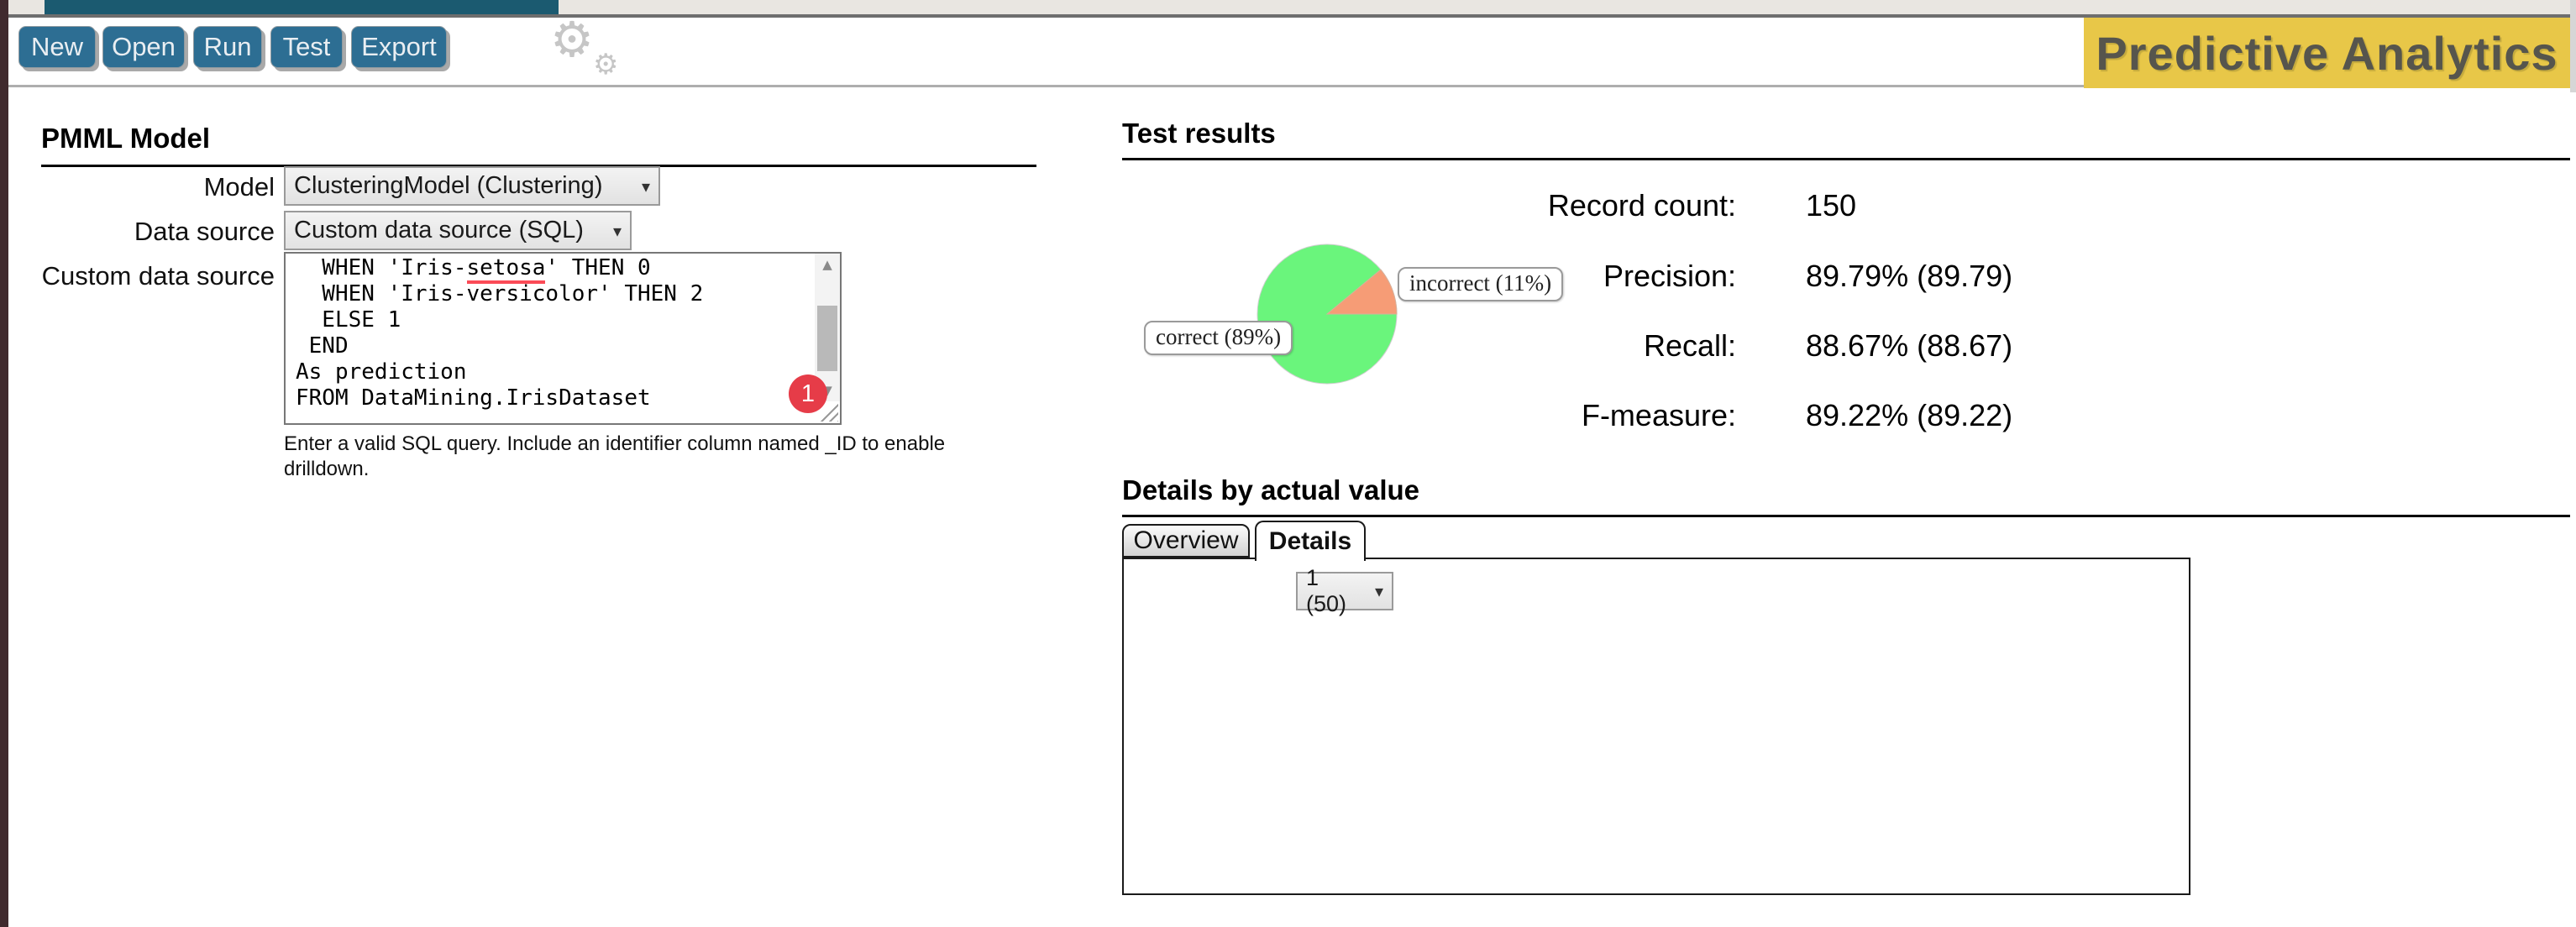  What do you see at coordinates (1689, 345) in the screenshot?
I see `recall-label: Recall:` at bounding box center [1689, 345].